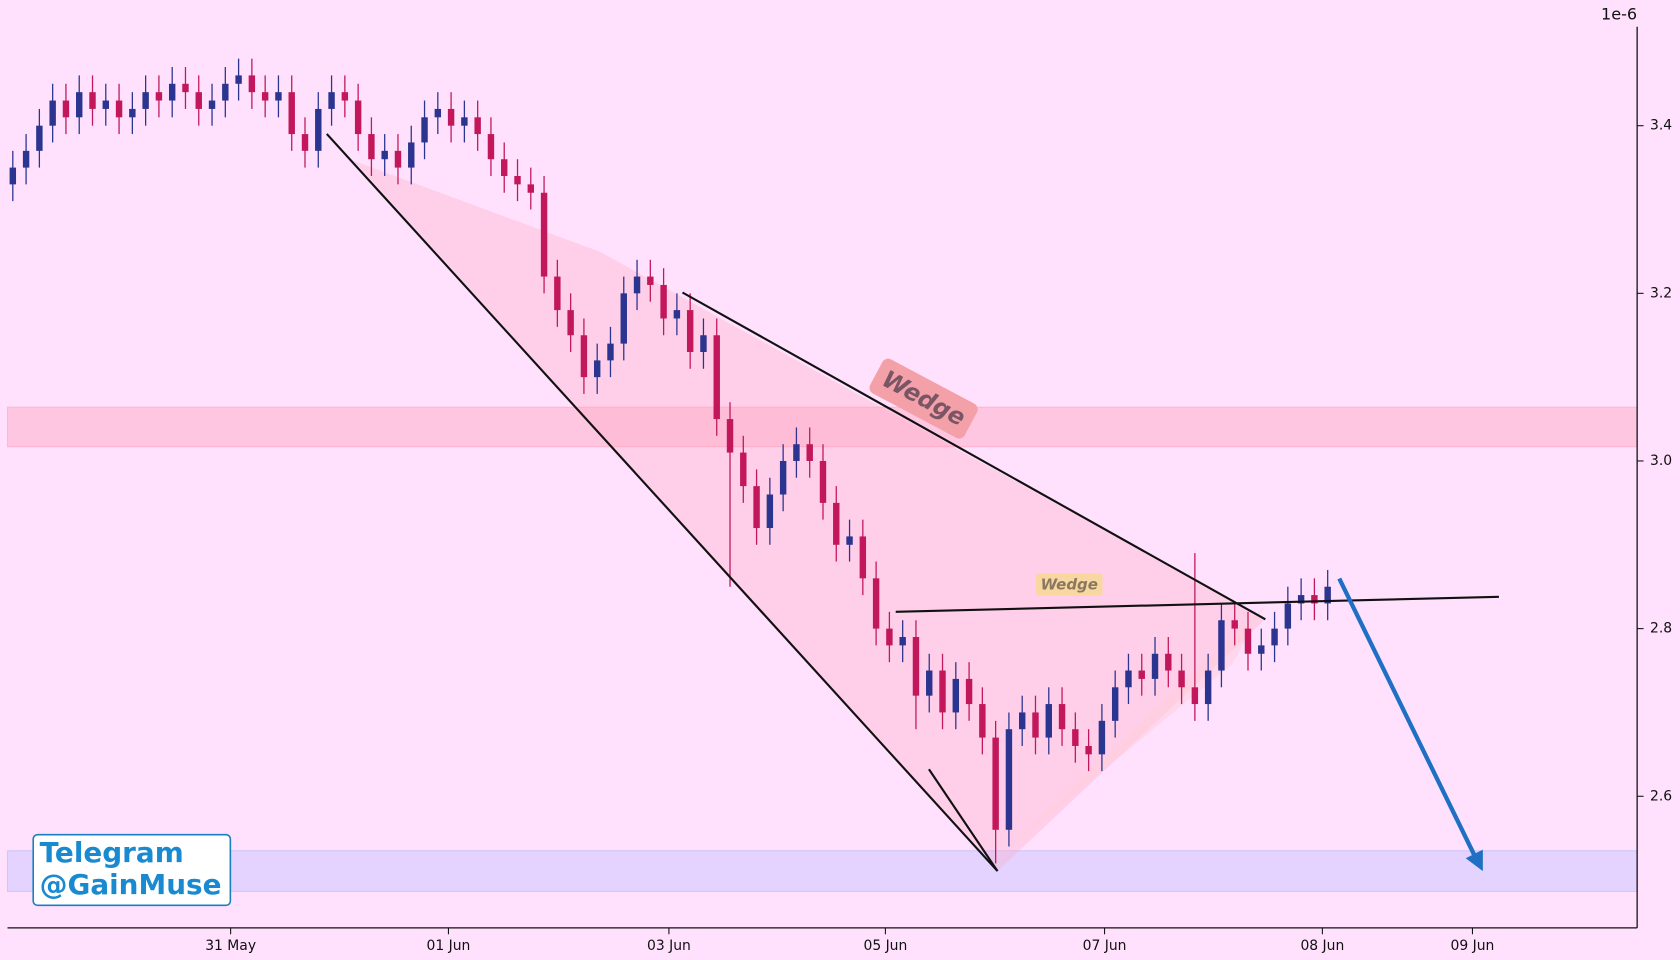 The image size is (1680, 960). Describe the element at coordinates (1197, 604) in the screenshot. I see `trend-line` at that location.